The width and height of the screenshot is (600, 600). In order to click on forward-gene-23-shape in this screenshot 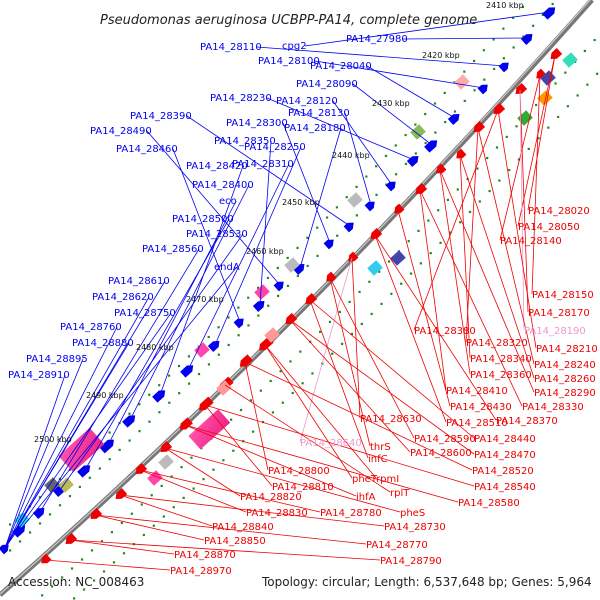, I will do `click(19, 531)`.